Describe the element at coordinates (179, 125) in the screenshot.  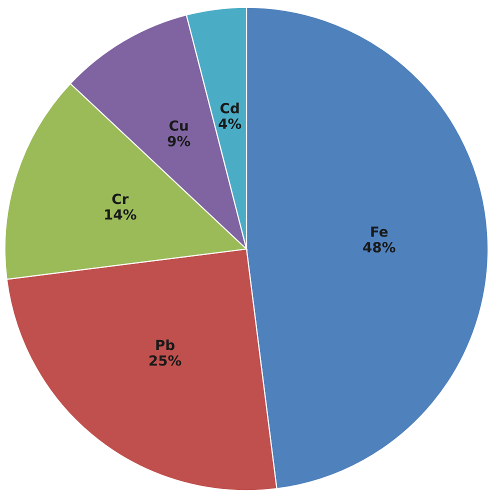
I see `slice-label: Cu` at that location.